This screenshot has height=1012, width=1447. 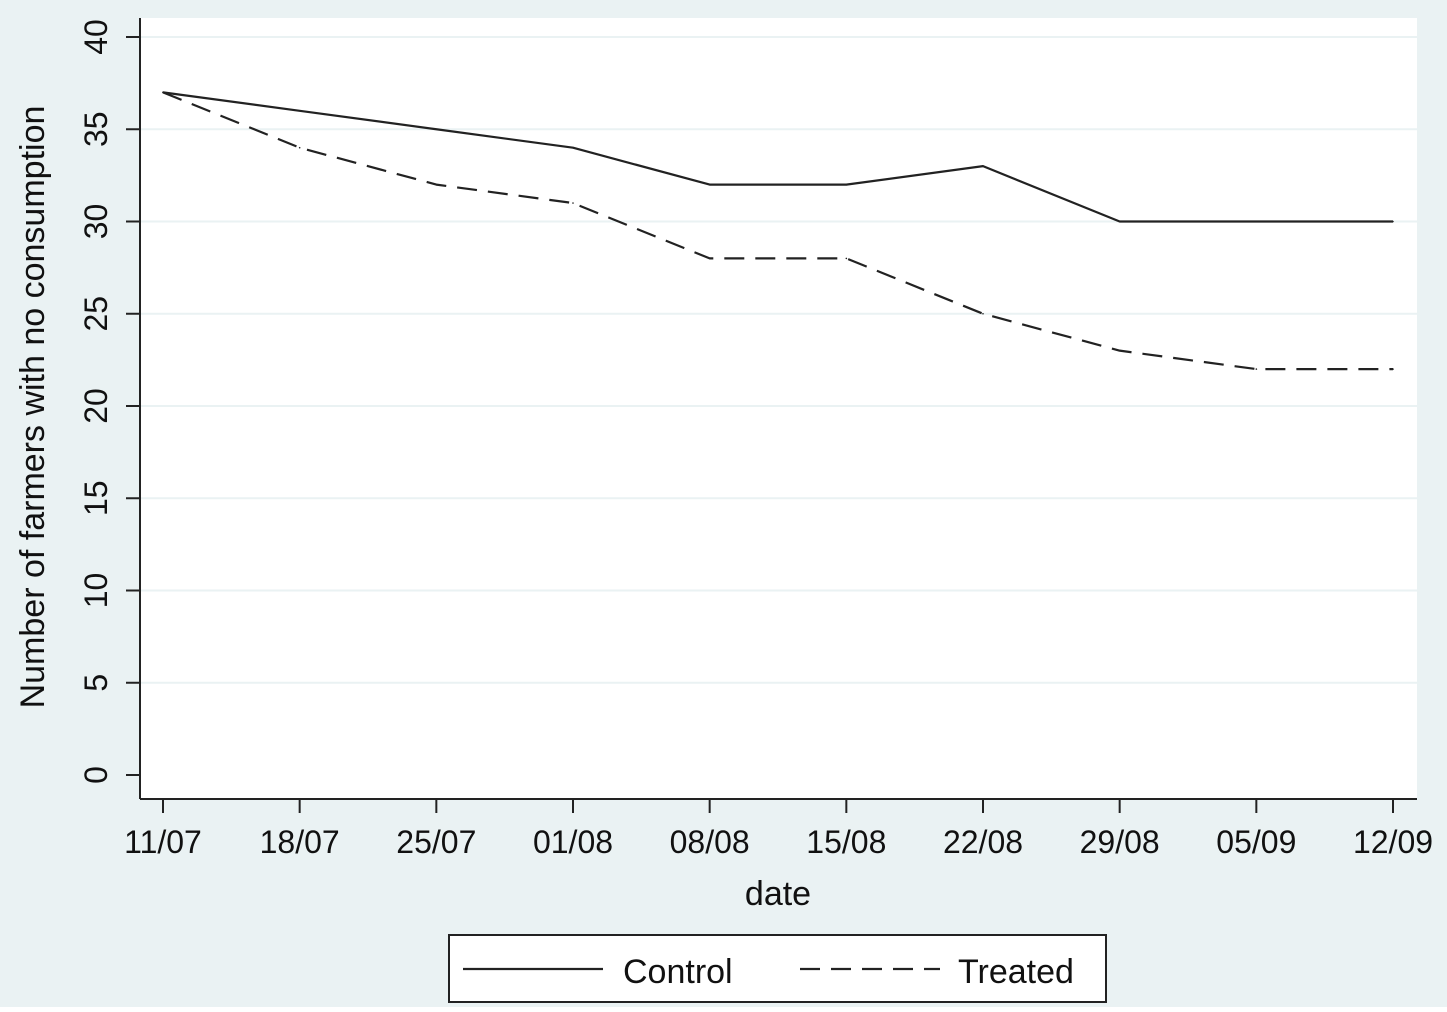 I want to click on x-tick-label: 11/07, so click(x=163, y=842).